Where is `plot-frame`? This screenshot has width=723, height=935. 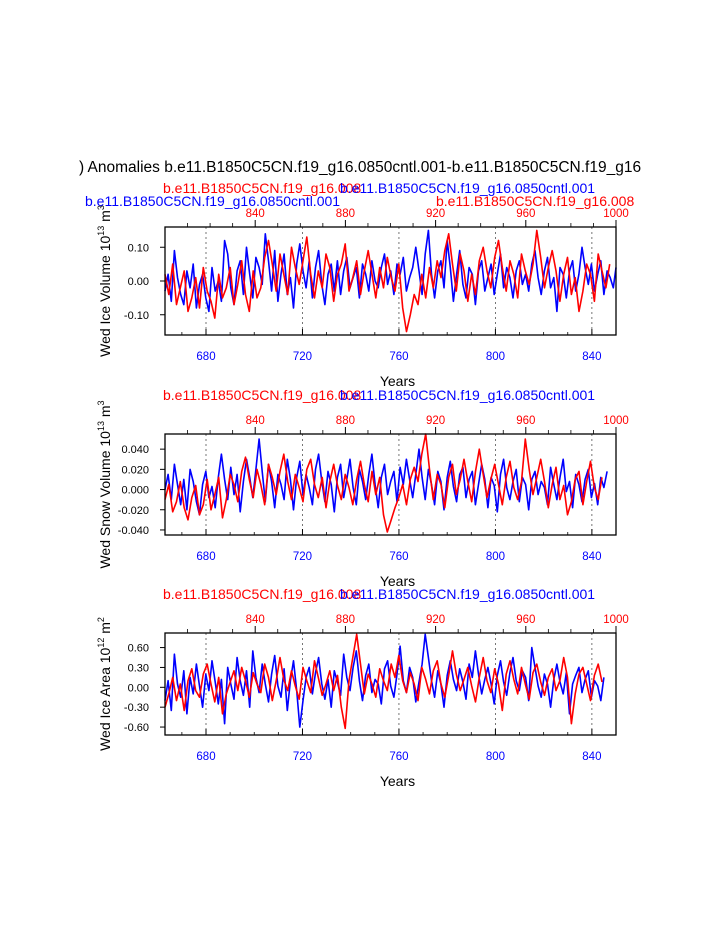
plot-frame is located at coordinates (390, 281).